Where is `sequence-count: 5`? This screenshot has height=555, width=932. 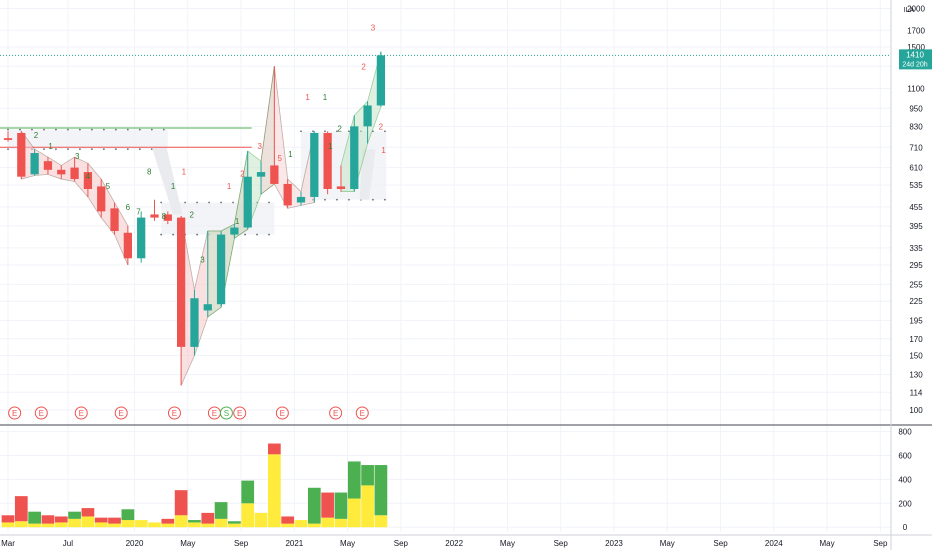
sequence-count: 5 is located at coordinates (108, 186).